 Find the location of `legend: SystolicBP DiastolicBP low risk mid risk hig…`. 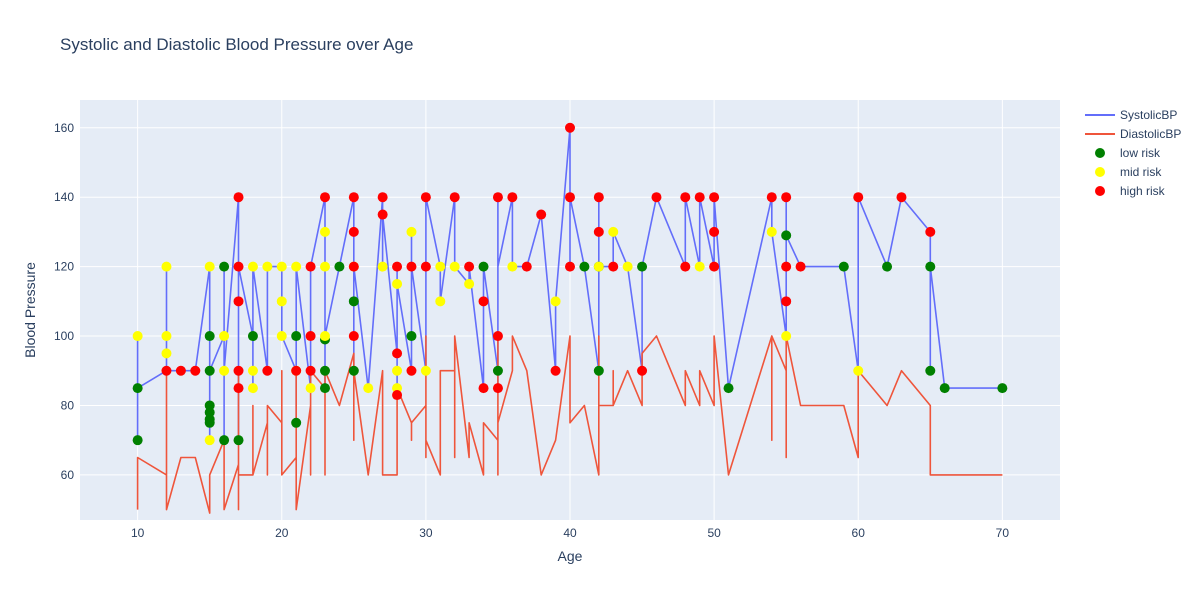

legend: SystolicBP DiastolicBP low risk mid risk hig… is located at coordinates (1133, 153).